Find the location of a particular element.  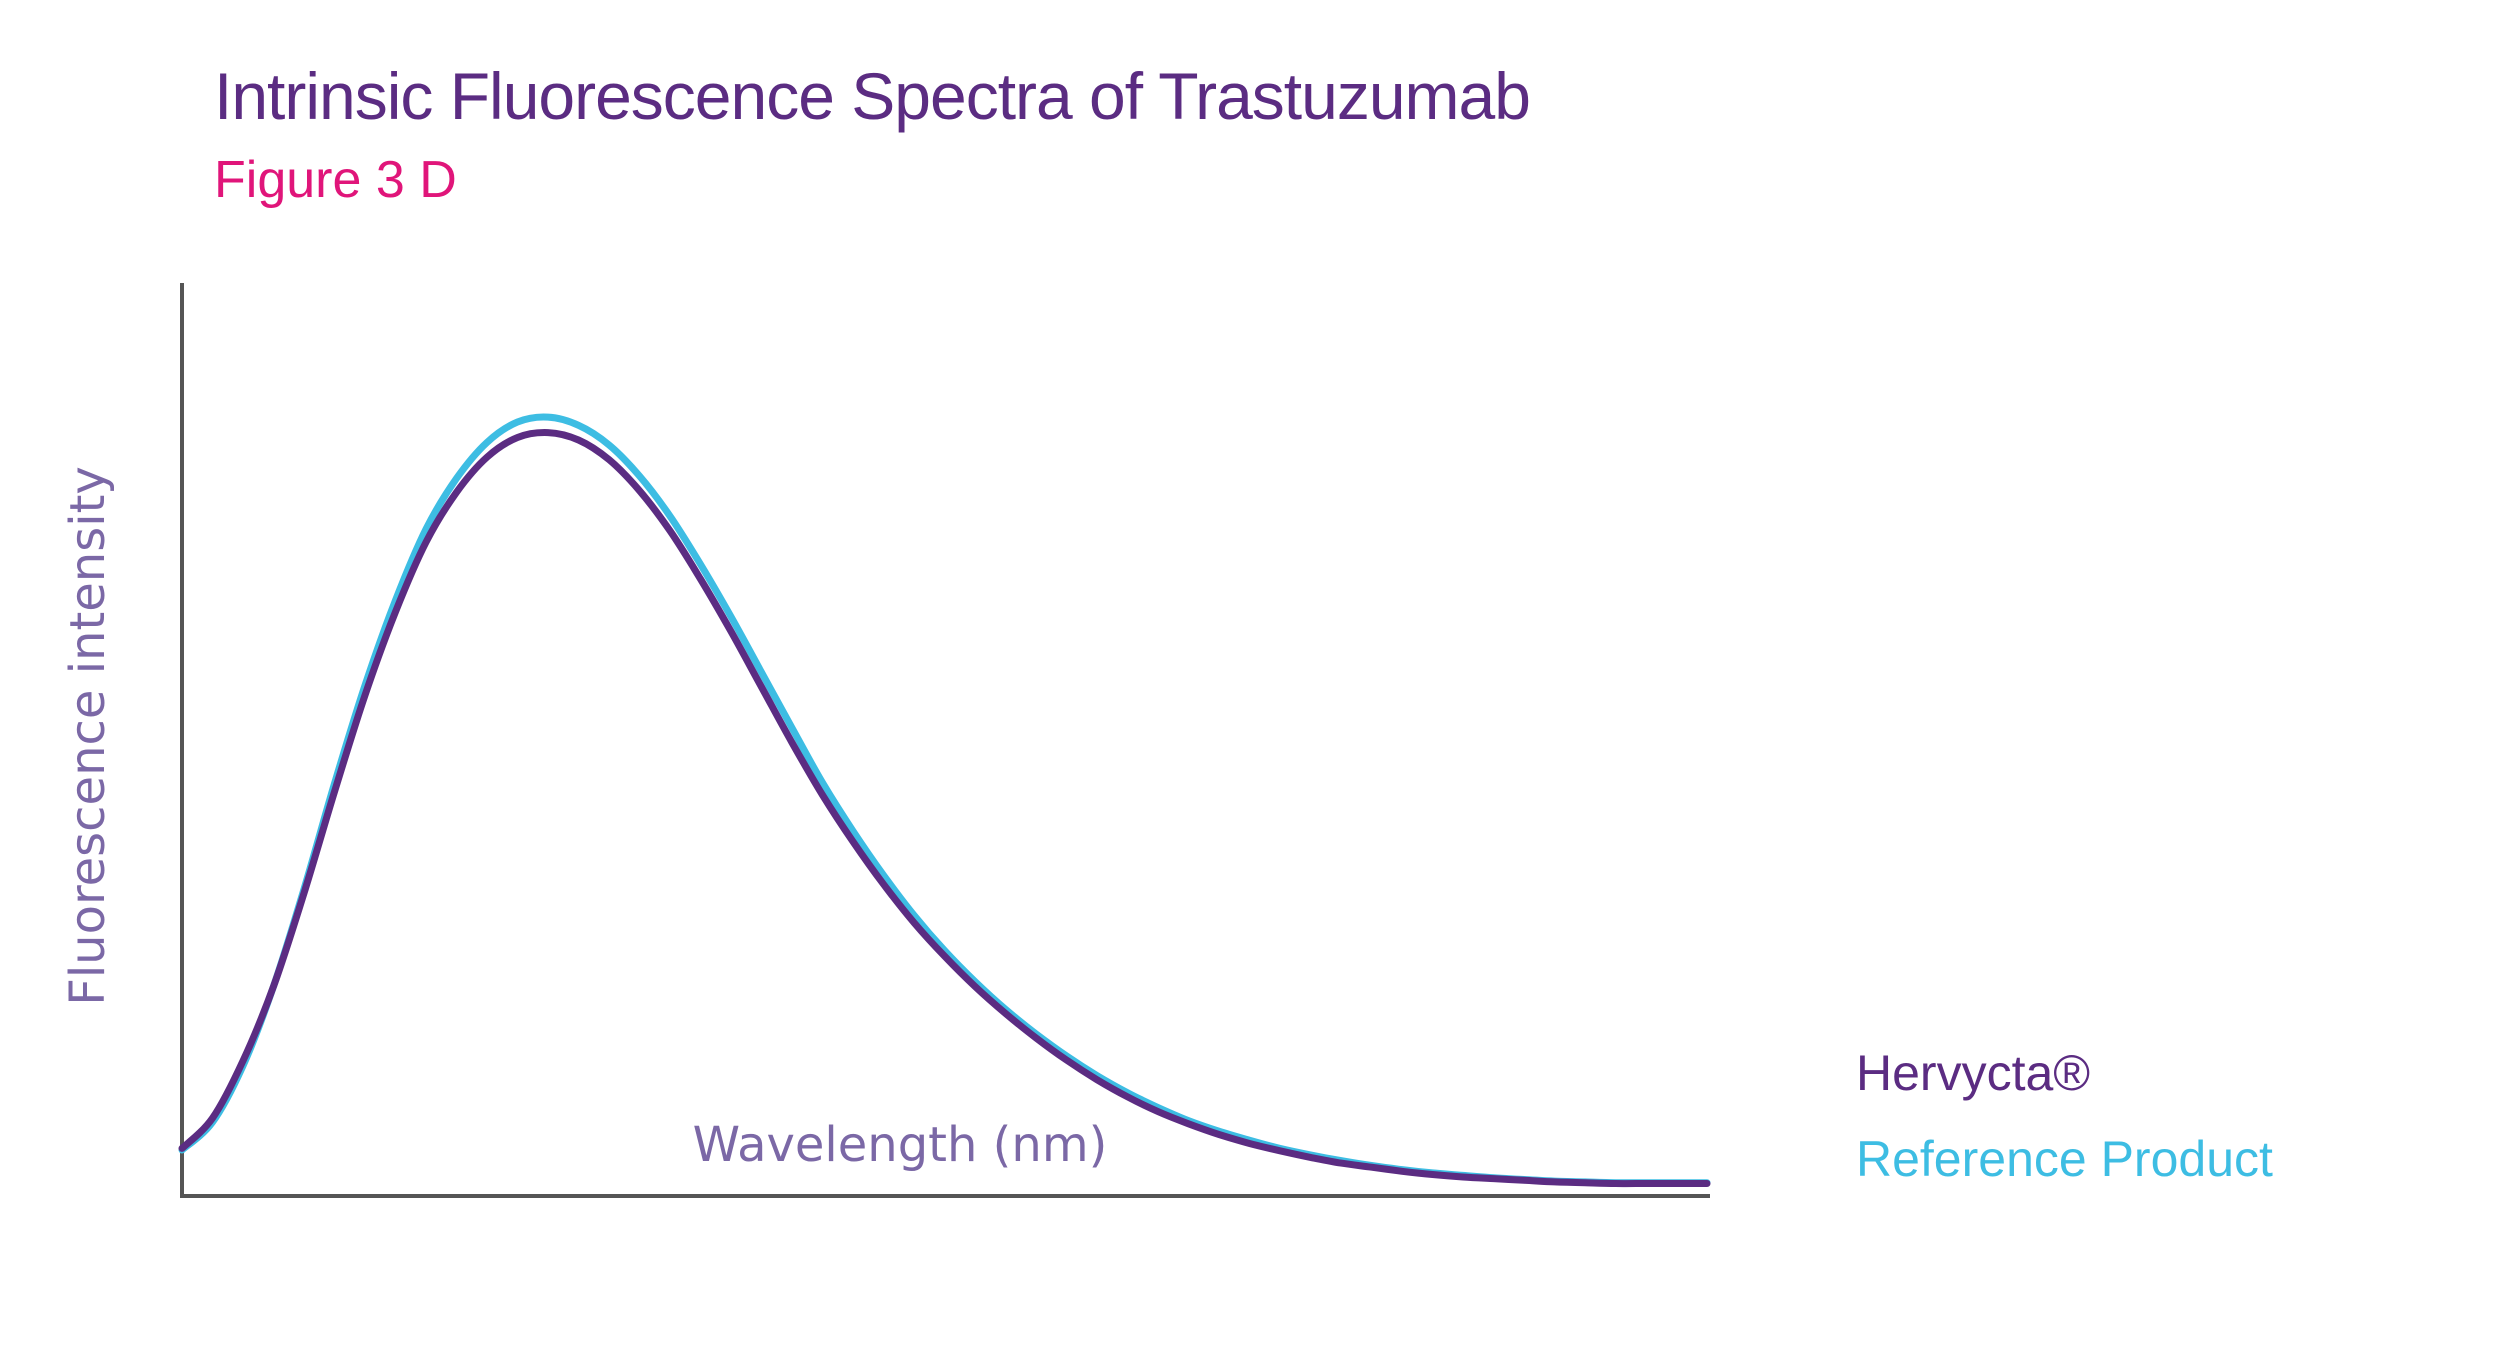

legend: Hervycta® Reference Product is located at coordinates (2064, 1116).